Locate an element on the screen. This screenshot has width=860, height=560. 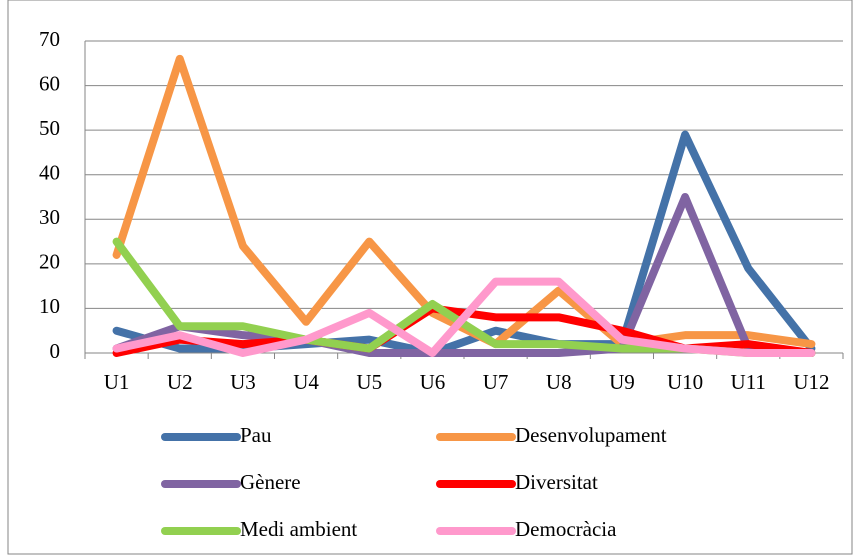
x-tick-label: U5 is located at coordinates (369, 382).